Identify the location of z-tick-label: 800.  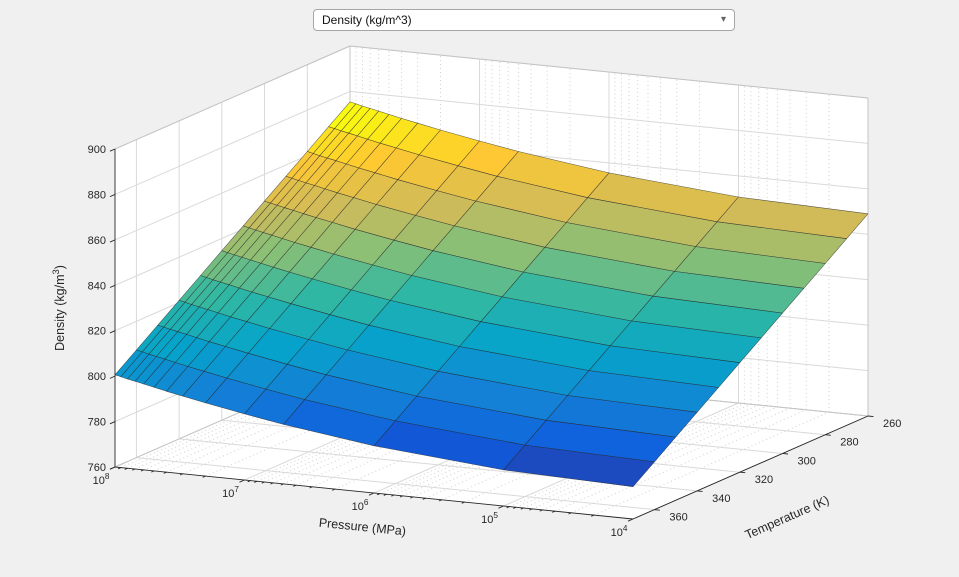
(97, 377).